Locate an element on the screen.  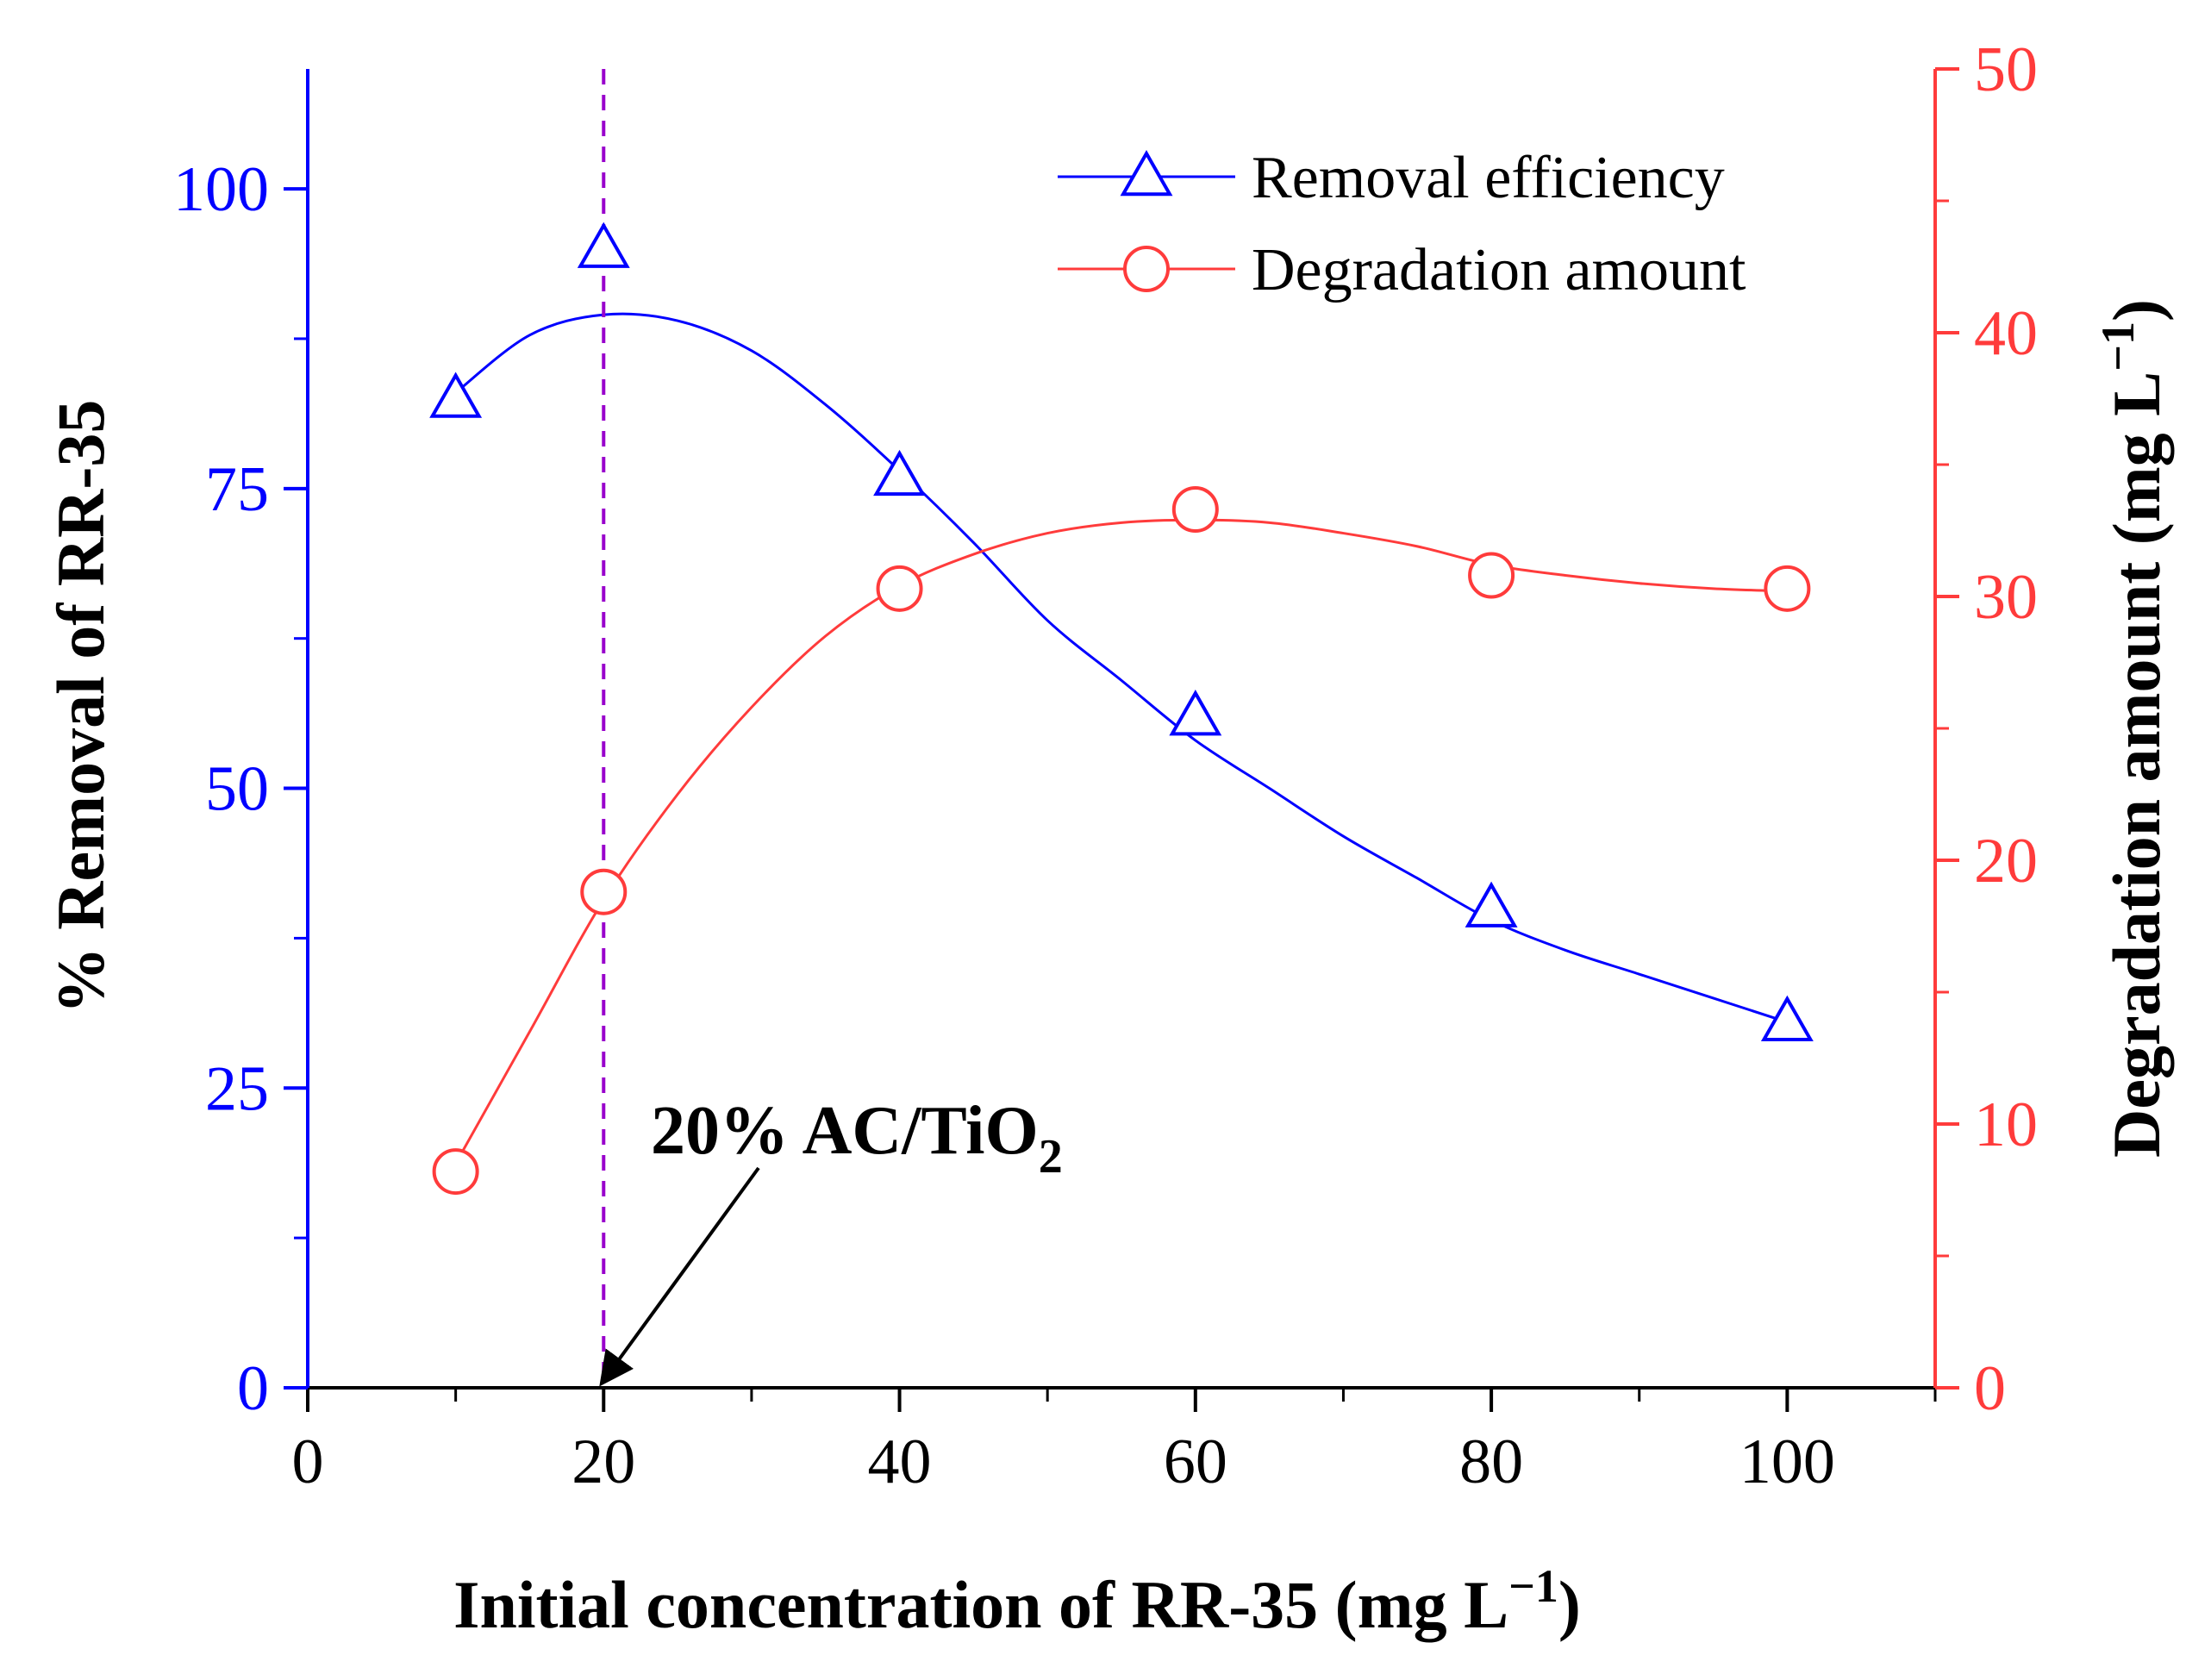
x-tick-label: 0 is located at coordinates (308, 1462).